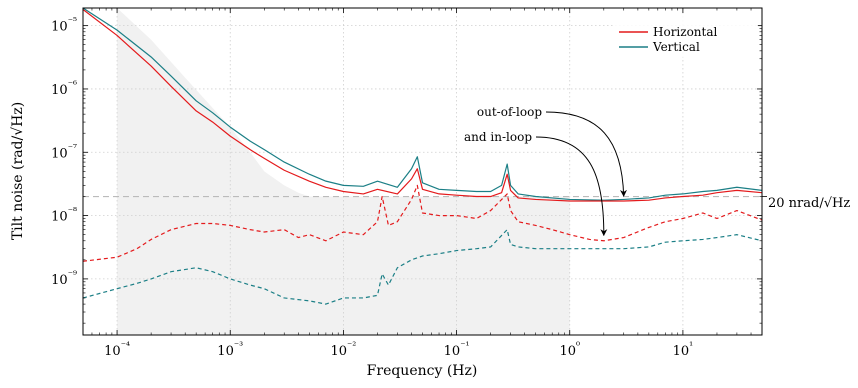 The height and width of the screenshot is (388, 858). What do you see at coordinates (117, 350) in the screenshot?
I see `x-tick-label-0: 10⁻⁴` at bounding box center [117, 350].